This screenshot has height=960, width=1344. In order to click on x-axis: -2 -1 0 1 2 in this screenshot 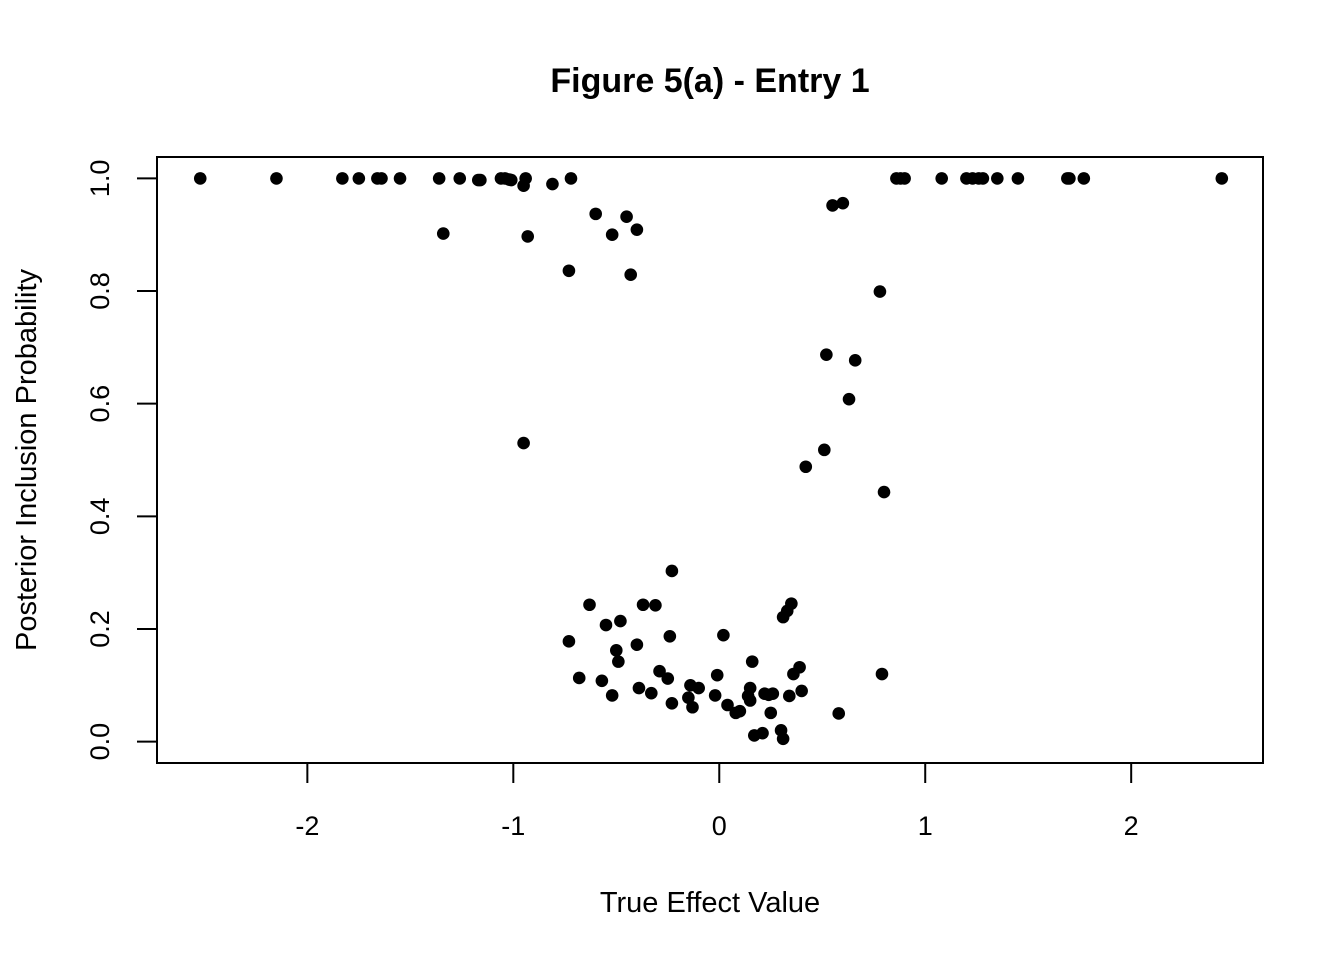, I will do `click(717, 801)`.